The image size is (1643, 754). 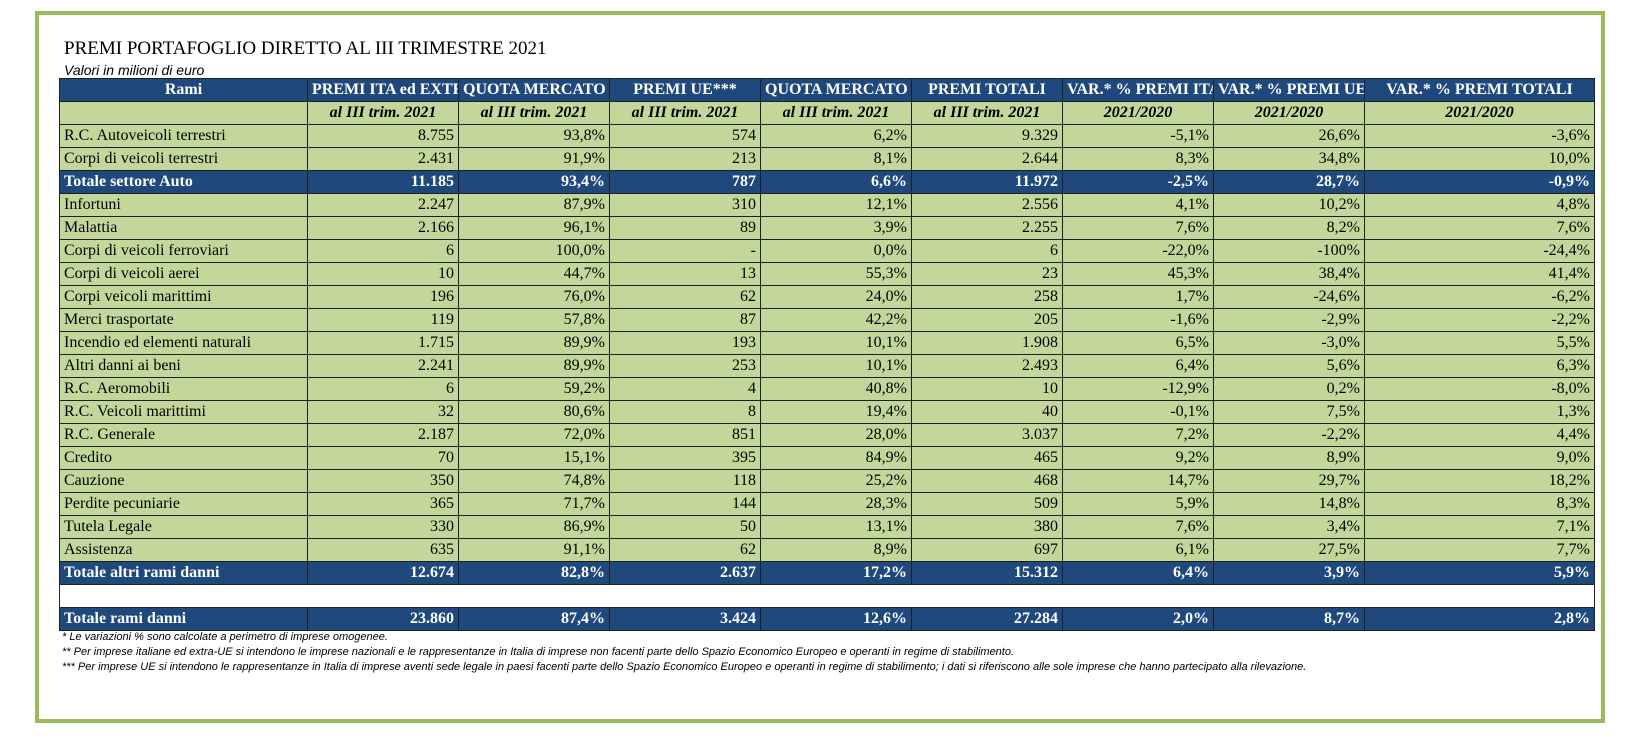 What do you see at coordinates (183, 274) in the screenshot?
I see `row-label: Corpi di veicoli aerei` at bounding box center [183, 274].